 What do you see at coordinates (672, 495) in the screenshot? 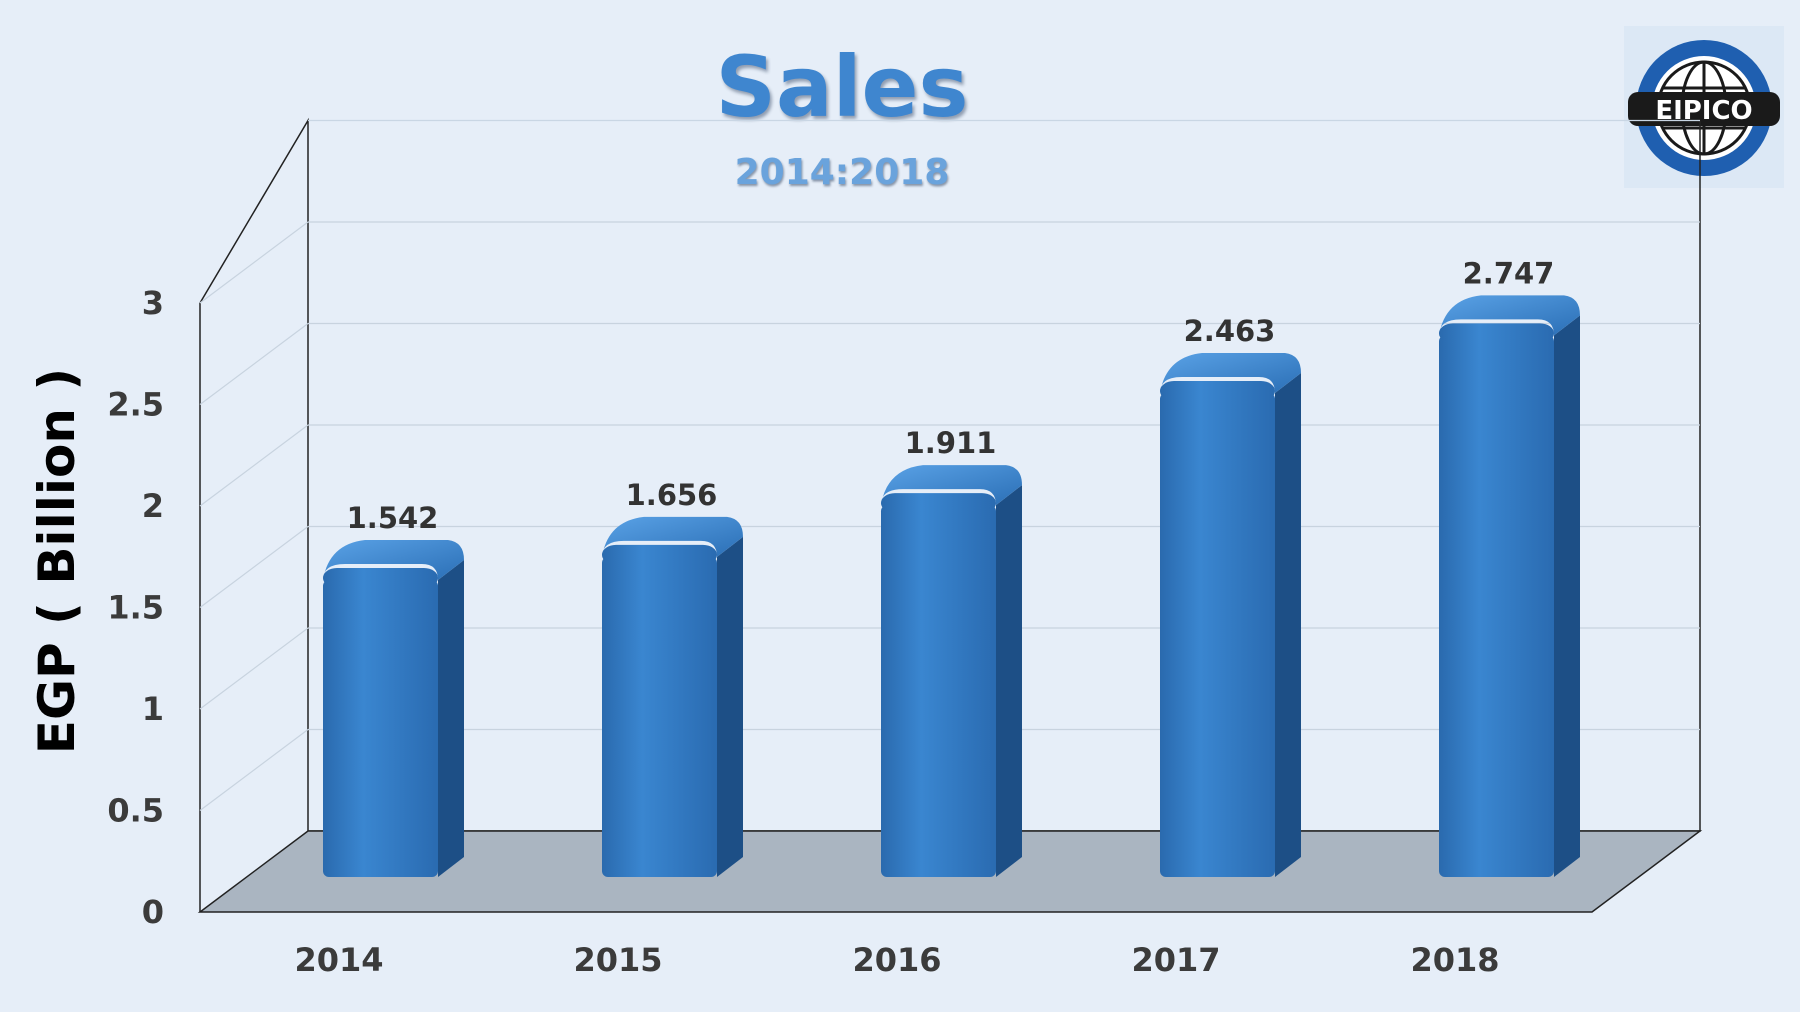
I see `data-label: 1.656` at bounding box center [672, 495].